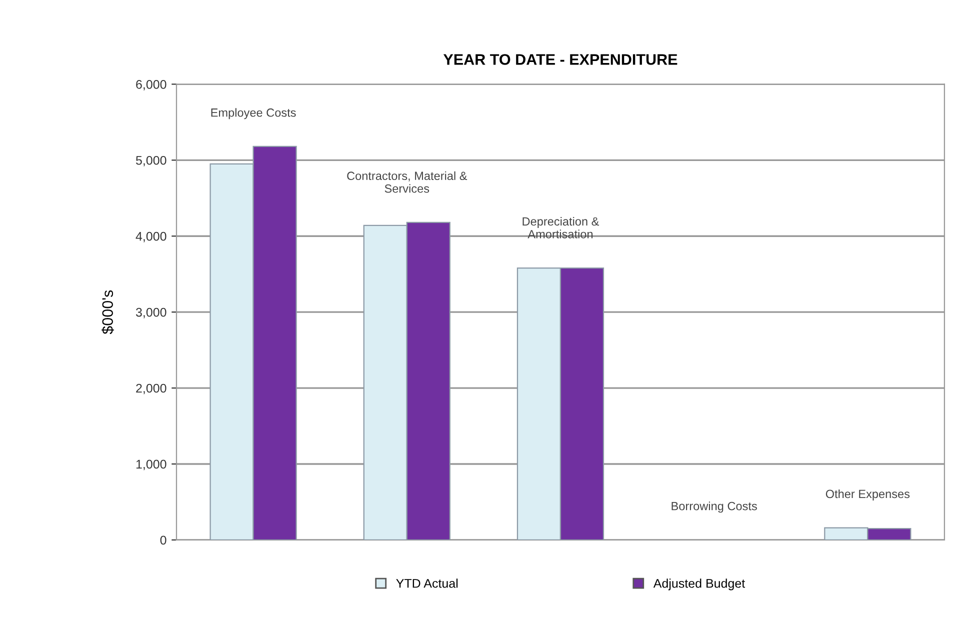  What do you see at coordinates (561, 227) in the screenshot?
I see `x-tick-label: Depreciation & Amortisation` at bounding box center [561, 227].